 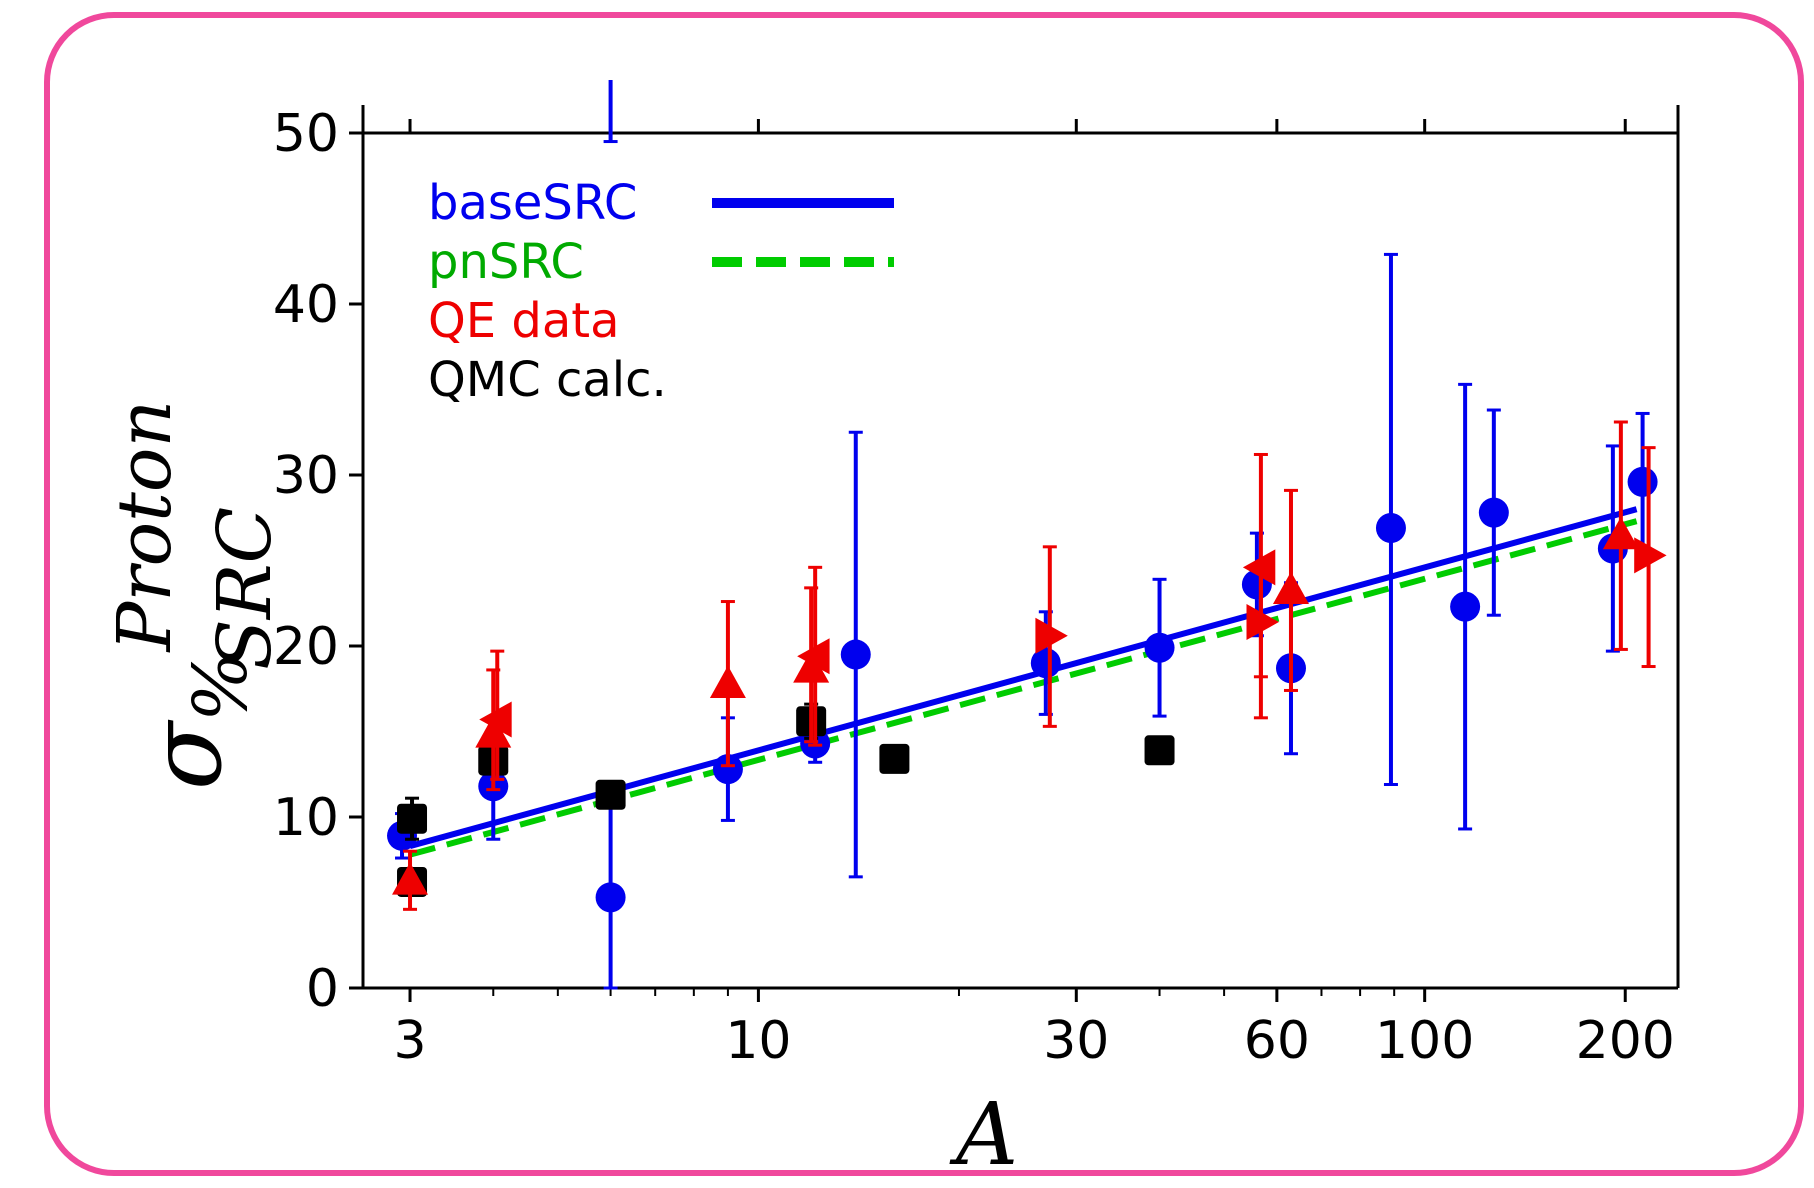 What do you see at coordinates (1076, 1041) in the screenshot?
I see `x-tick-label: 30` at bounding box center [1076, 1041].